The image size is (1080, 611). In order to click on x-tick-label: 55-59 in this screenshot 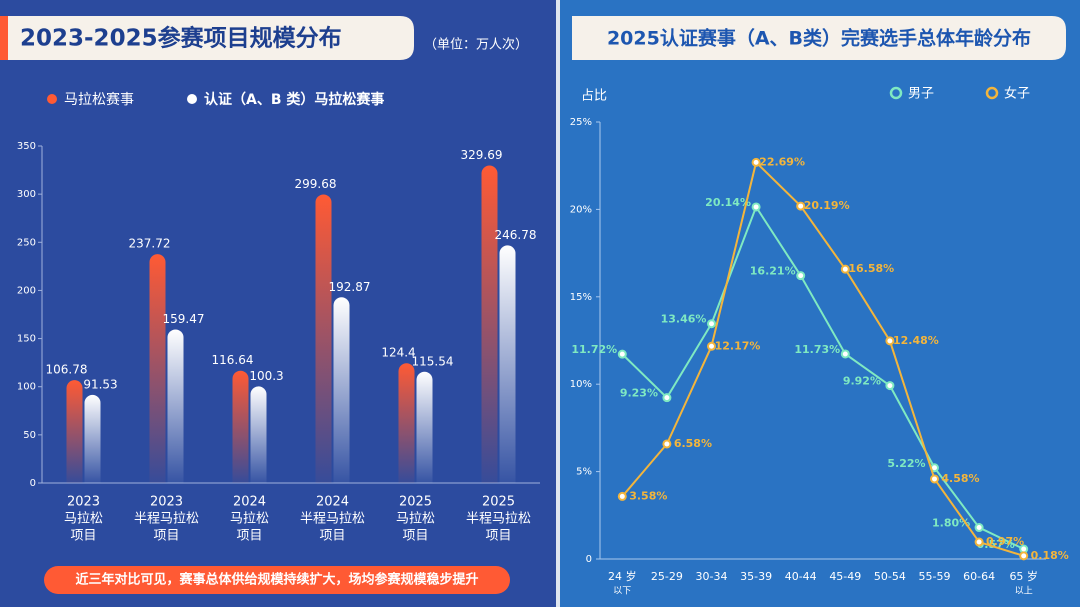, I will do `click(935, 576)`.